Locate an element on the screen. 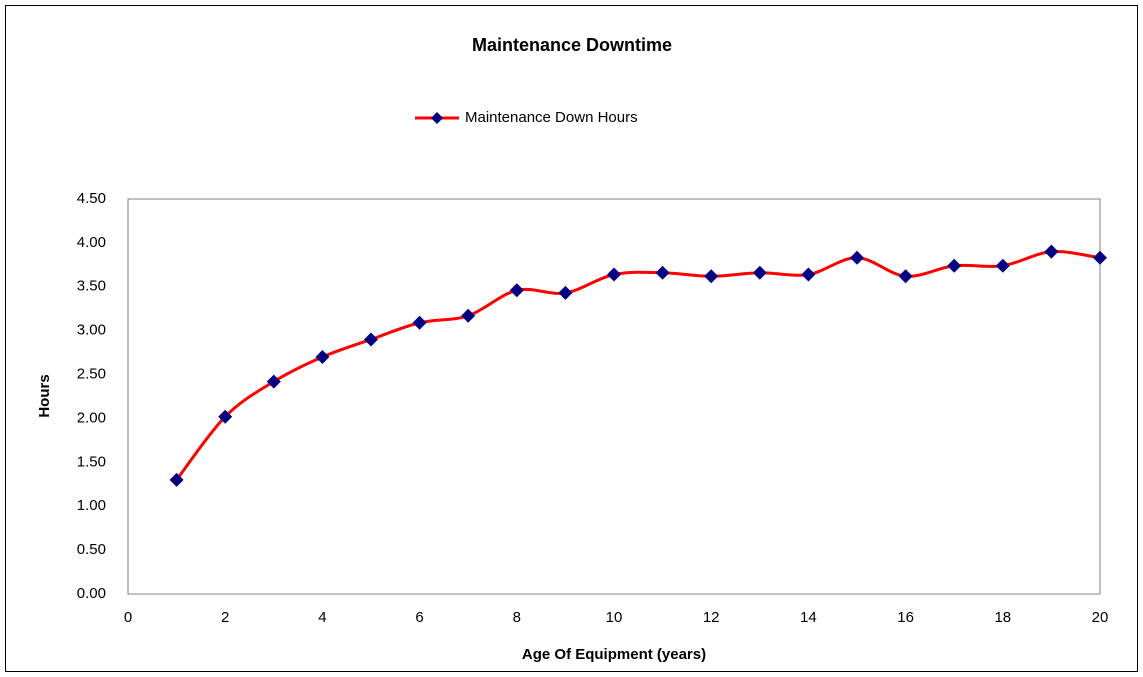 Image resolution: width=1143 pixels, height=677 pixels. x-tick-label: 20 is located at coordinates (1100, 617).